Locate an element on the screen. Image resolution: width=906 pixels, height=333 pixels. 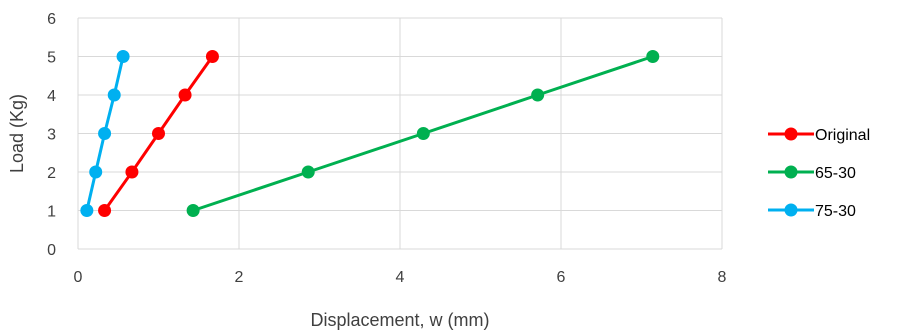
y-tick-label: 1 is located at coordinates (51, 212).